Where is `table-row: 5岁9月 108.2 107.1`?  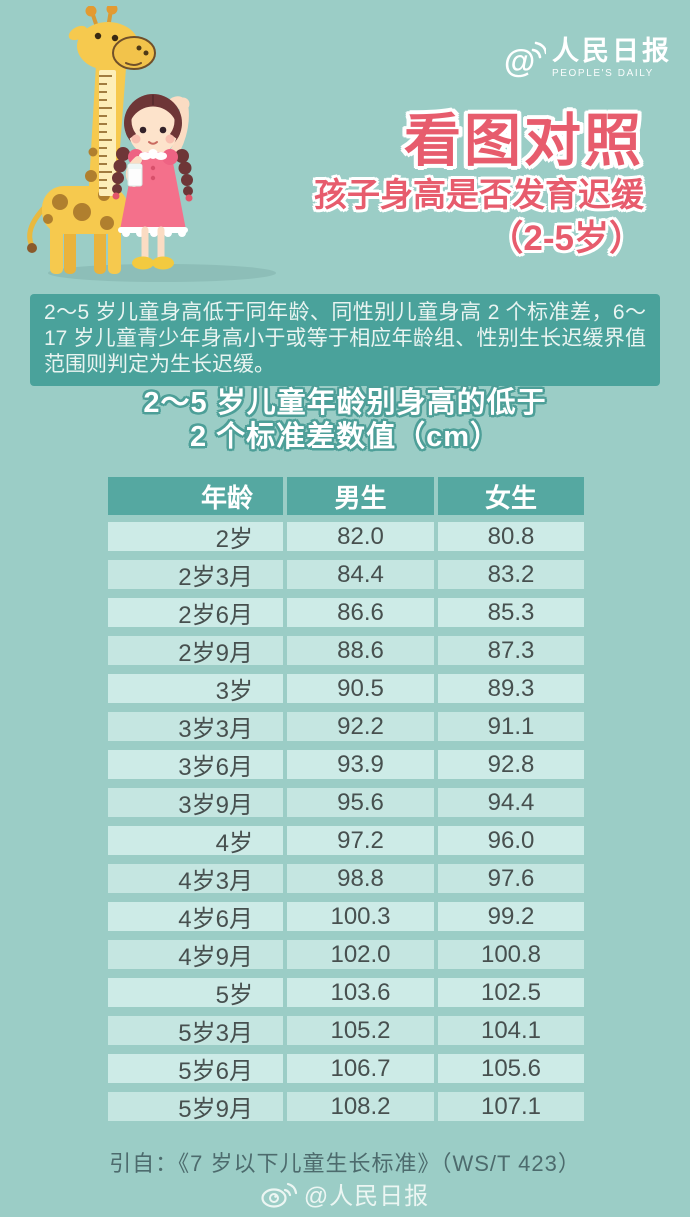 table-row: 5岁9月 108.2 107.1 is located at coordinates (346, 1107).